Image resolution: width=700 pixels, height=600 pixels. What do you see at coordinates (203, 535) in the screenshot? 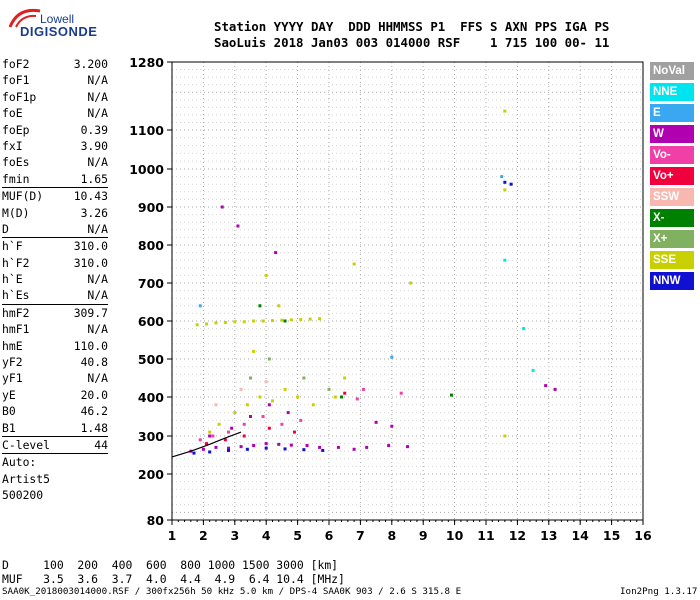
I see `x-tick-label: 2` at bounding box center [203, 535].